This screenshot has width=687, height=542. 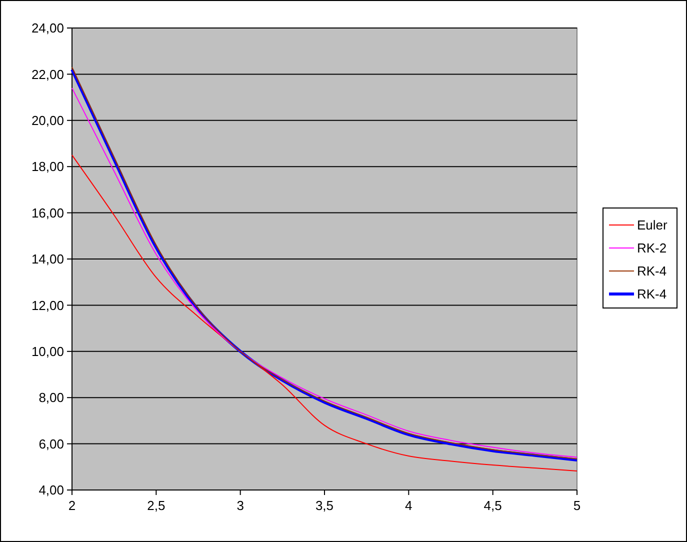 What do you see at coordinates (47, 305) in the screenshot?
I see `y-tick-label: 12,00` at bounding box center [47, 305].